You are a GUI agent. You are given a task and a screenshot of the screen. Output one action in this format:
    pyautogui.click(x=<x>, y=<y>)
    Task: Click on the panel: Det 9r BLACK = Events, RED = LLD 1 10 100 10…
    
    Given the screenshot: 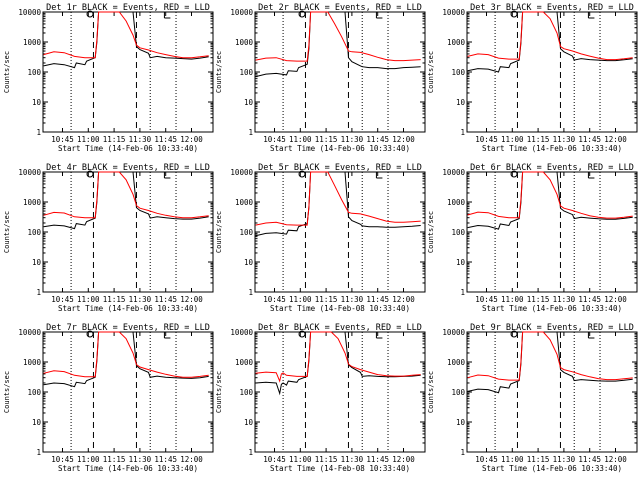 What is the action you would take?
    pyautogui.click(x=532, y=398)
    